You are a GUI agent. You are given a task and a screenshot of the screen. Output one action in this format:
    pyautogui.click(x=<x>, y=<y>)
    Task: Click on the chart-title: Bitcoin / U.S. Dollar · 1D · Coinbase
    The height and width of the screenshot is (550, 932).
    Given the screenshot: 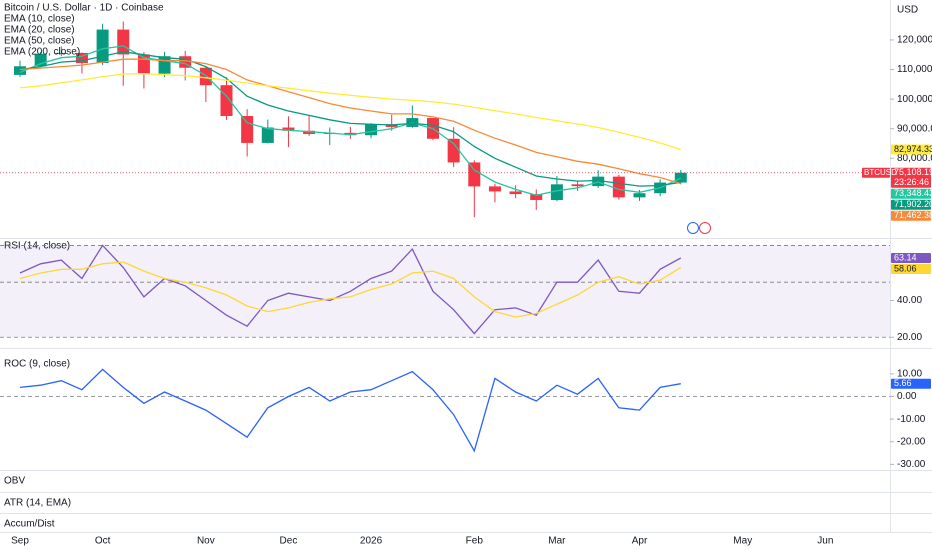 What is the action you would take?
    pyautogui.click(x=84, y=8)
    